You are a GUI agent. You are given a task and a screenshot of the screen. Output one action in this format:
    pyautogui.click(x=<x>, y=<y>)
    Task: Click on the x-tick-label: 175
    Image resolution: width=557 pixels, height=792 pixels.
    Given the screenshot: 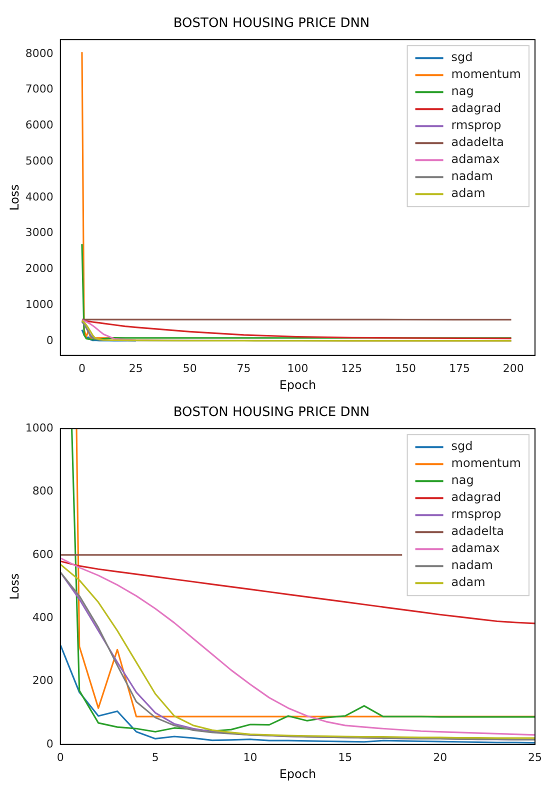 What is the action you would take?
    pyautogui.click(x=459, y=368)
    